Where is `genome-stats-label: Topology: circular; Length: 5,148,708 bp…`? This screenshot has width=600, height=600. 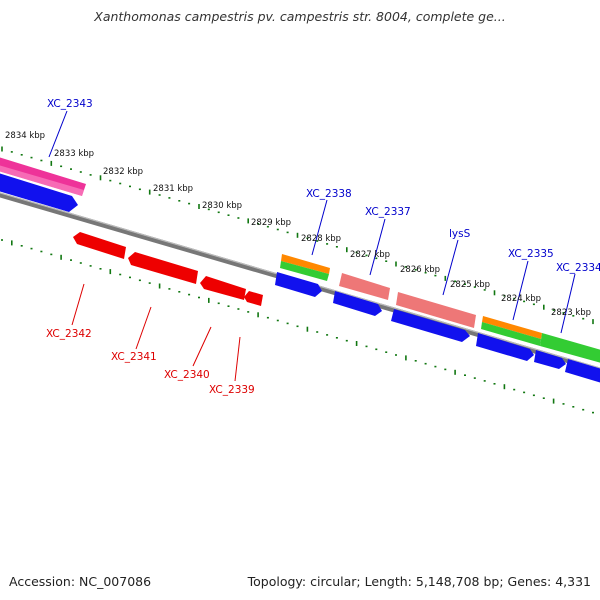
genome-stats-label: Topology: circular; Length: 5,148,708 bp… is located at coordinates (419, 581).